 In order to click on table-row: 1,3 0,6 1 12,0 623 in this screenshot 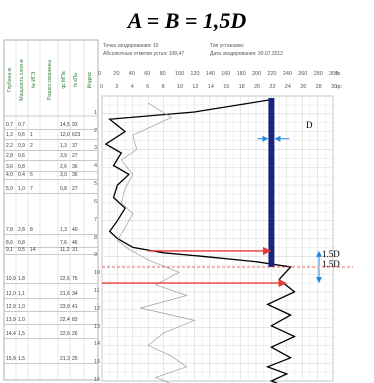, I will do `click(51, 136)`.